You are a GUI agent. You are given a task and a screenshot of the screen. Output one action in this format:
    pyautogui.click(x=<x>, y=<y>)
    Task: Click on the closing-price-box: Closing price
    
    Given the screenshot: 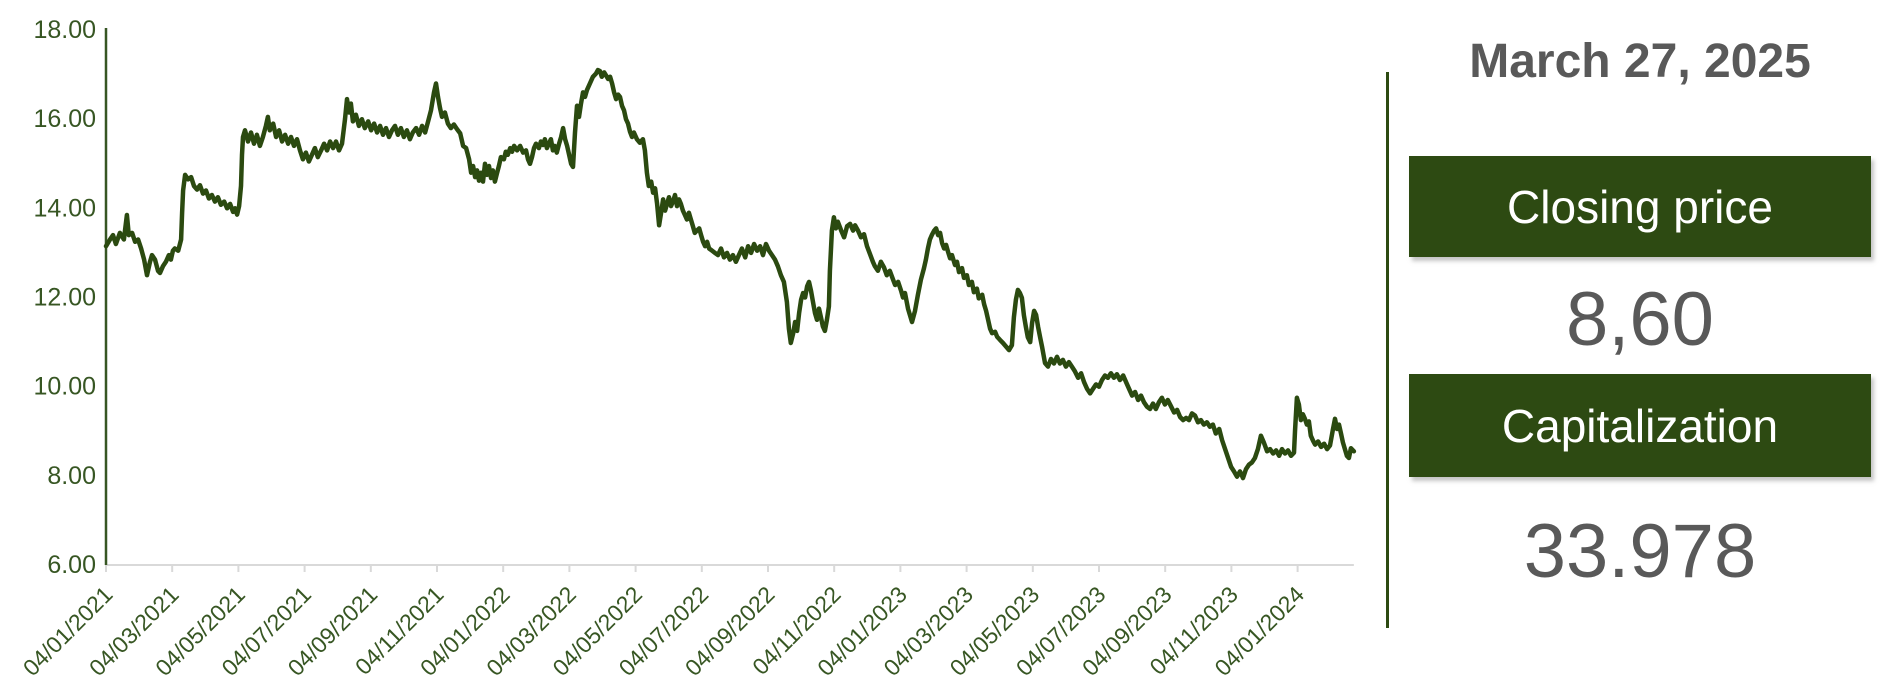 What is the action you would take?
    pyautogui.click(x=1640, y=206)
    